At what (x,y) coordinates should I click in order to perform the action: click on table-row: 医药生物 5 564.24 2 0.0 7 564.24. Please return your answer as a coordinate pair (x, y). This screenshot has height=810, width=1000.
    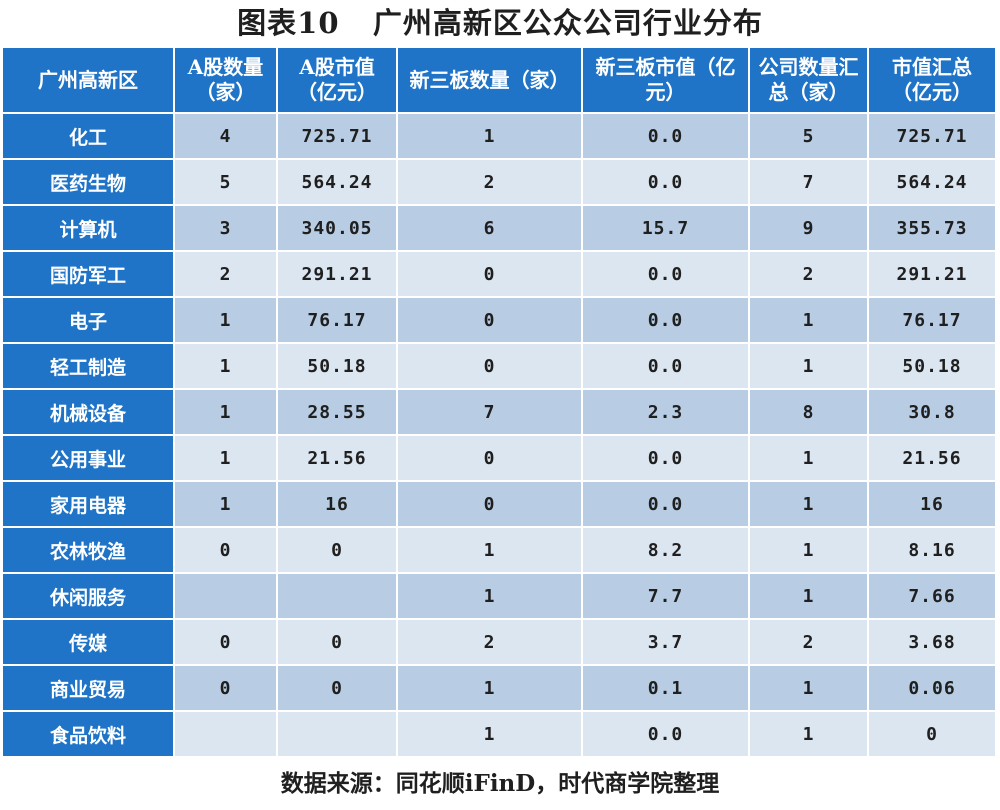
    Looking at the image, I should click on (500, 183).